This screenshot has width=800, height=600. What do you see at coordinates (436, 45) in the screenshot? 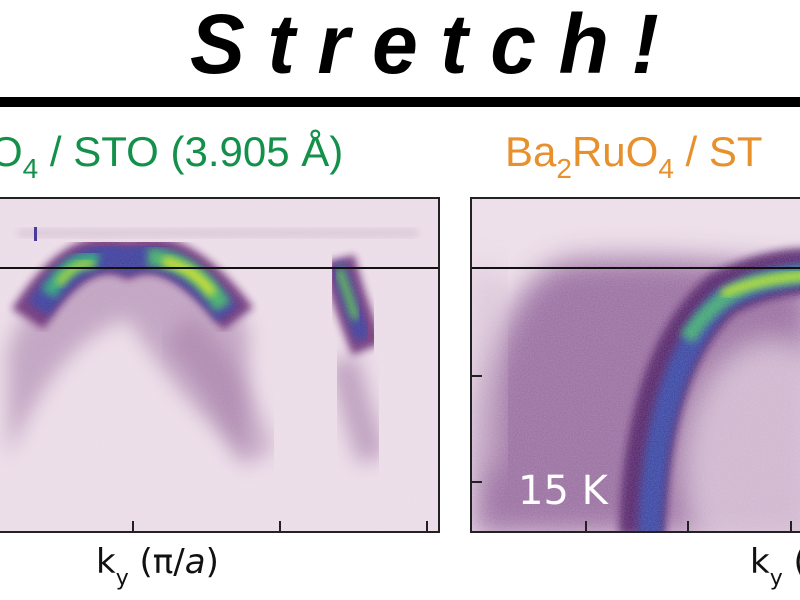
I see `figure-title: Stretch!` at bounding box center [436, 45].